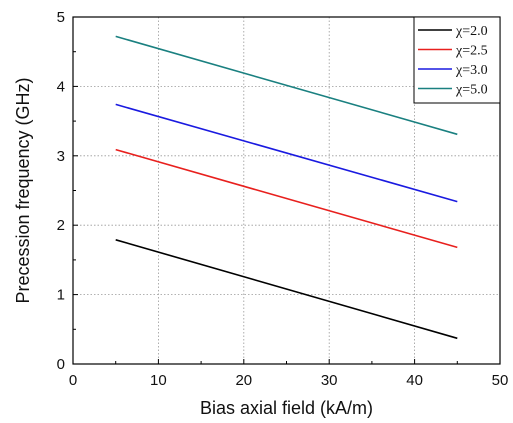  I want to click on y-tick-label: 3, so click(61, 156).